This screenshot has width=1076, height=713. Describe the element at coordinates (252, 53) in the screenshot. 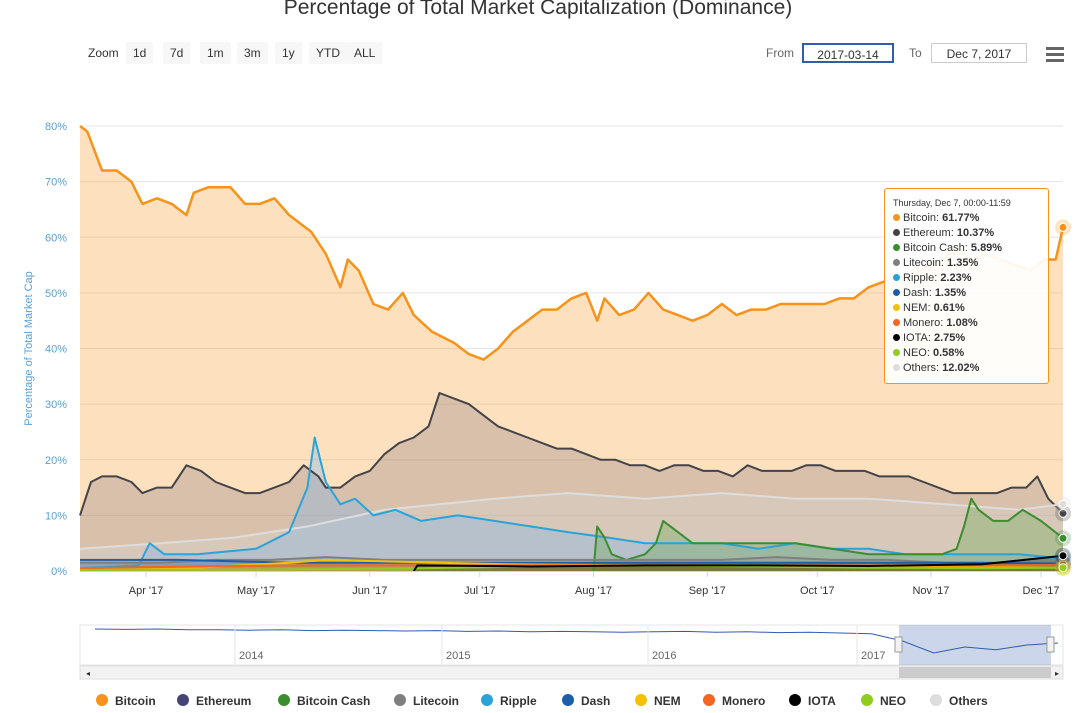

I see `zoom-3m-button: 3m` at that location.